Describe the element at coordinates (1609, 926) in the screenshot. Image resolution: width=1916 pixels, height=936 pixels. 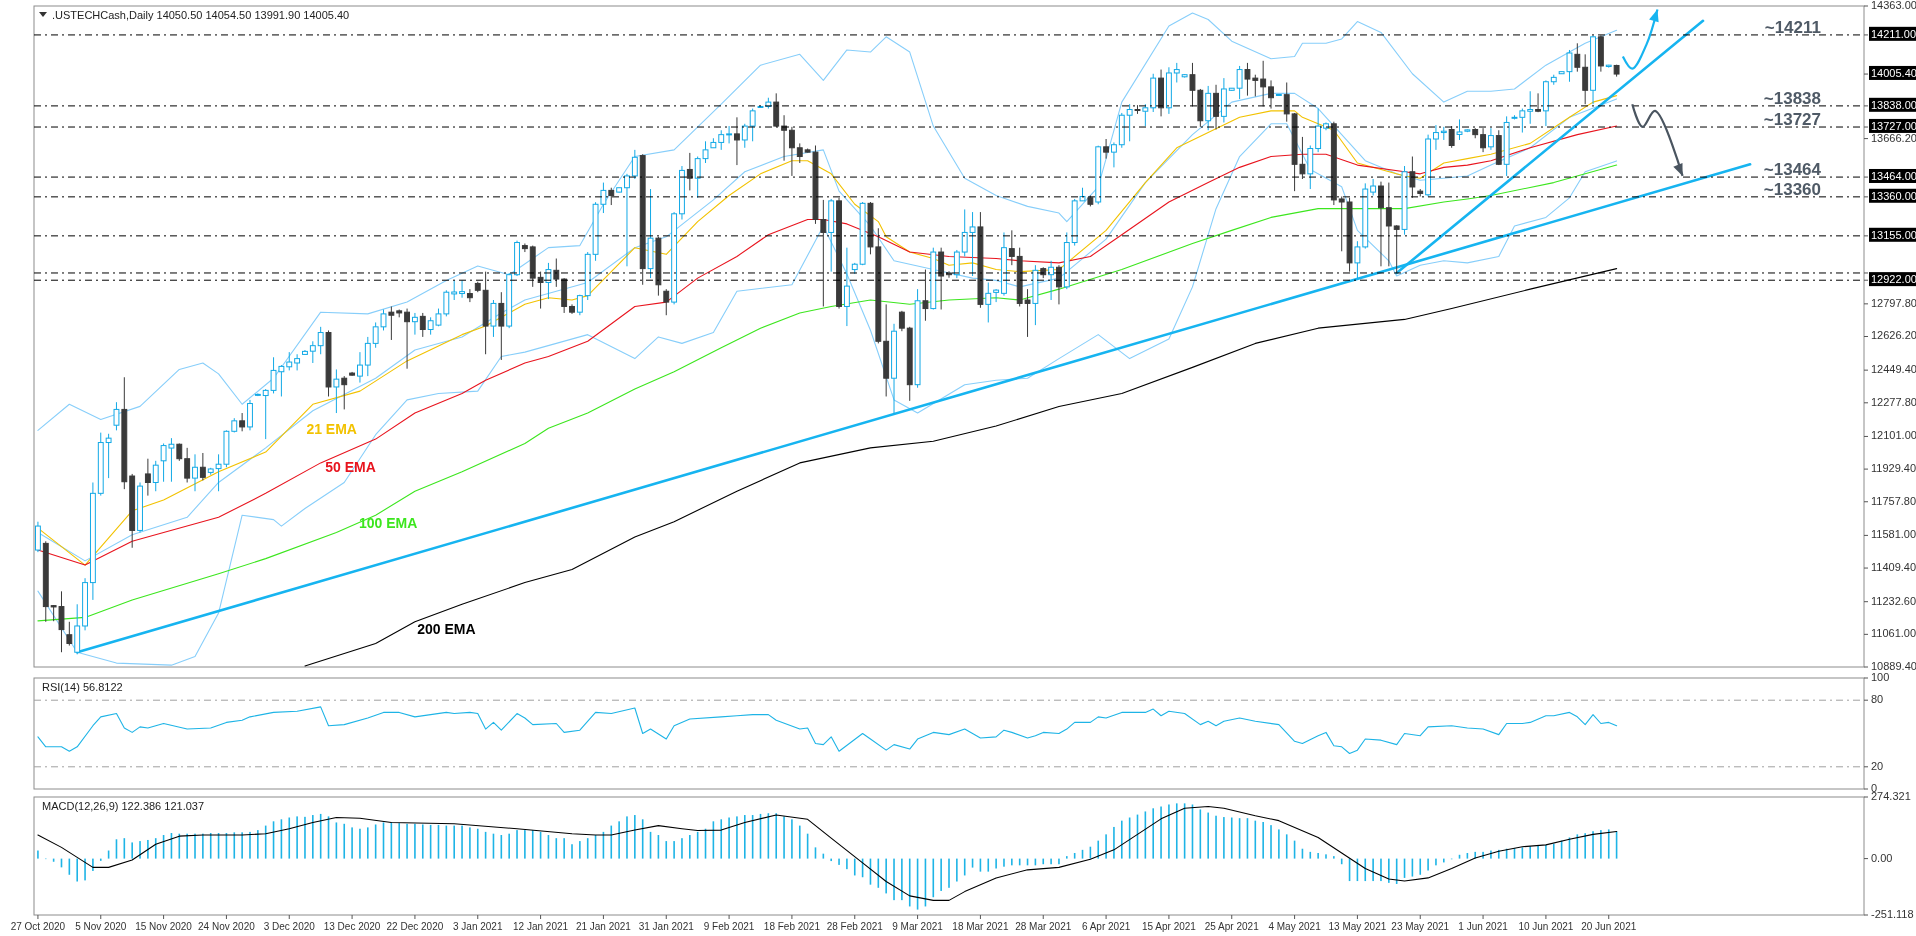
I see `x-tick-label: 20 Jun 2021` at that location.